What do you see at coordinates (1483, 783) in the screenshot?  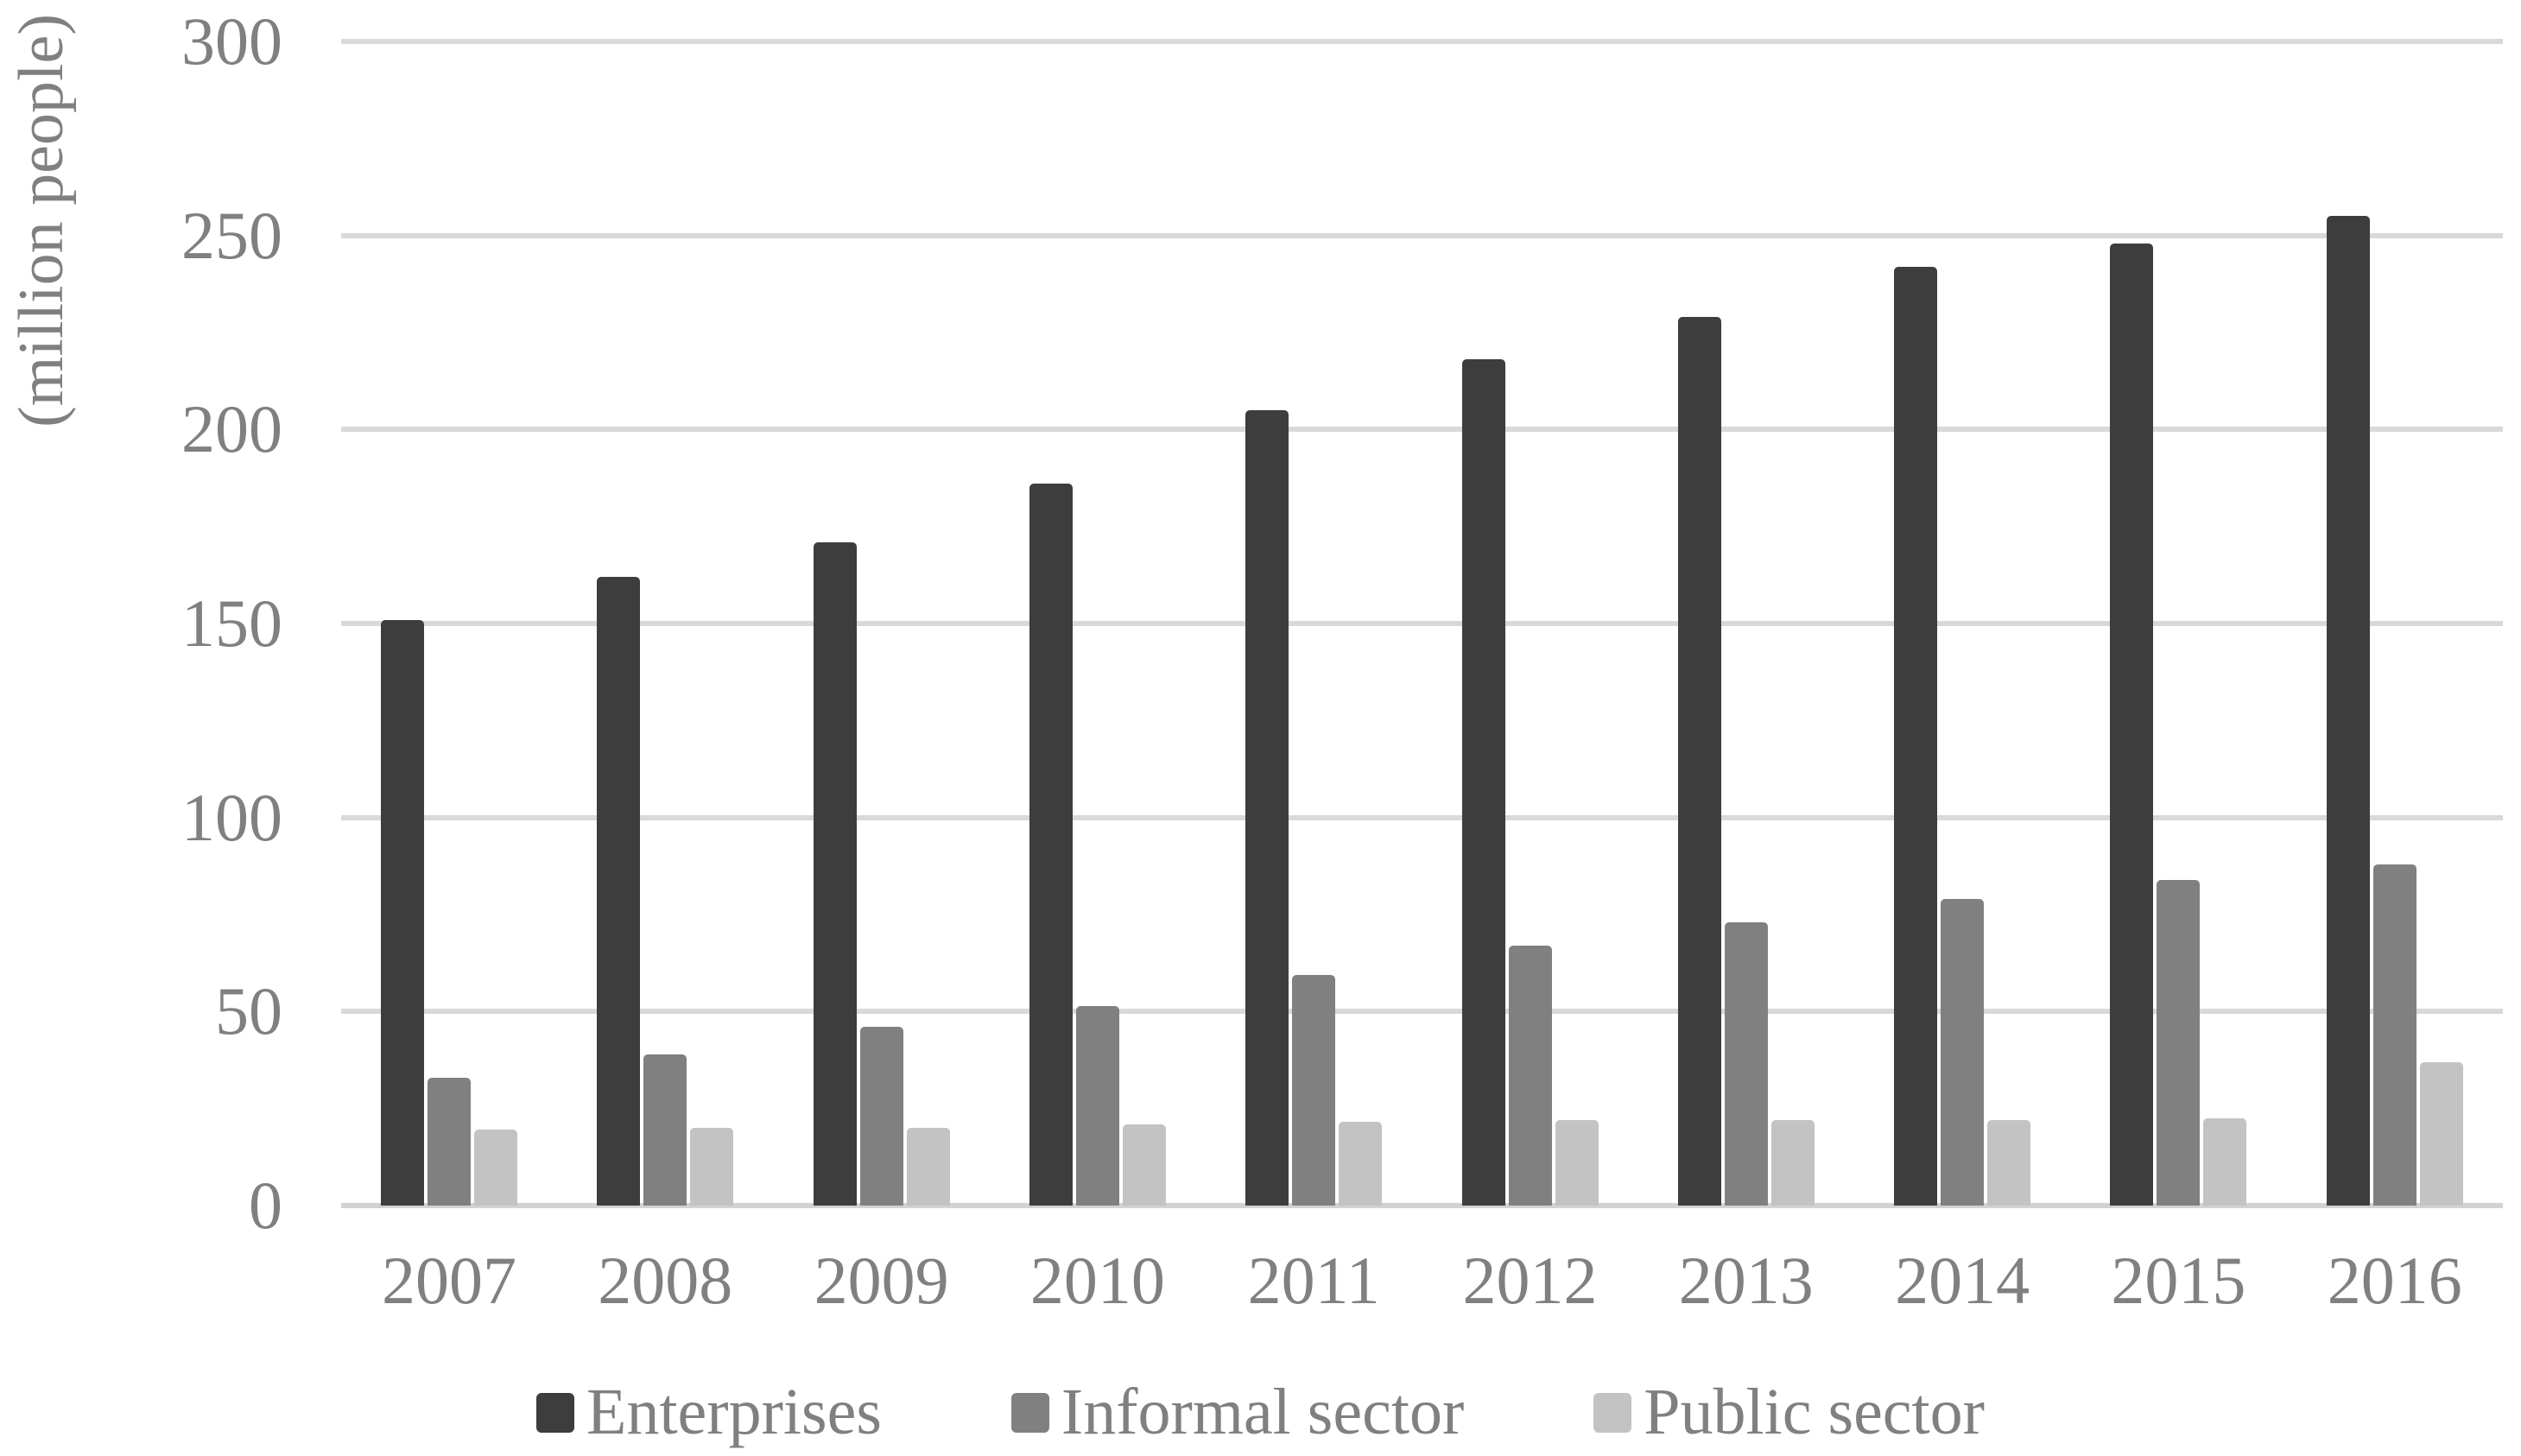 I see `bar-enterprises-2012` at bounding box center [1483, 783].